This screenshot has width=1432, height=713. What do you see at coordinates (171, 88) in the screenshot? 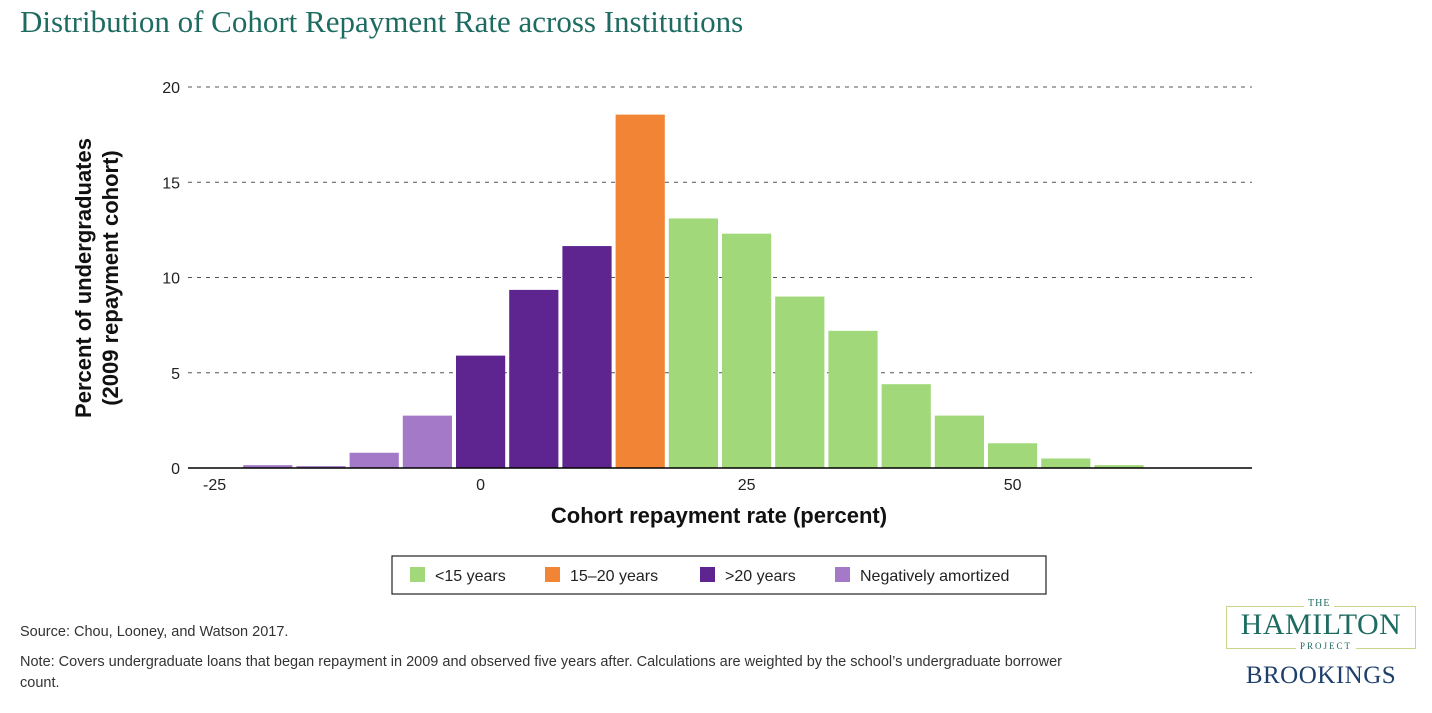
I see `y-tick-label-20: 20` at bounding box center [171, 88].